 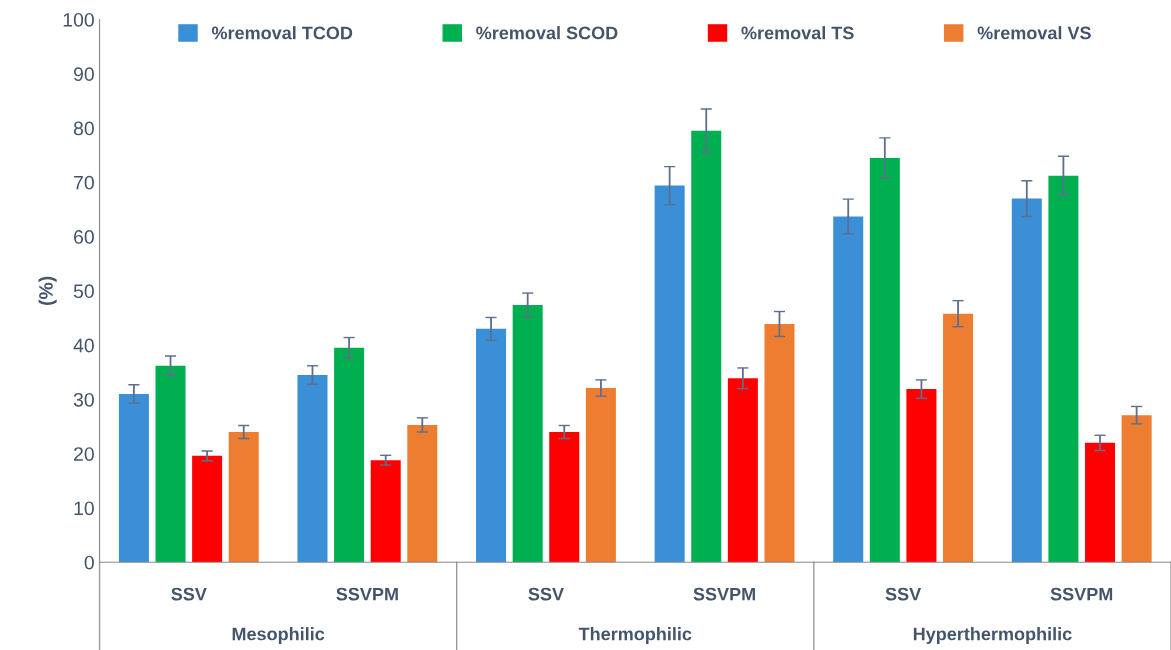 I want to click on y-tick-label: 40, so click(x=83, y=345).